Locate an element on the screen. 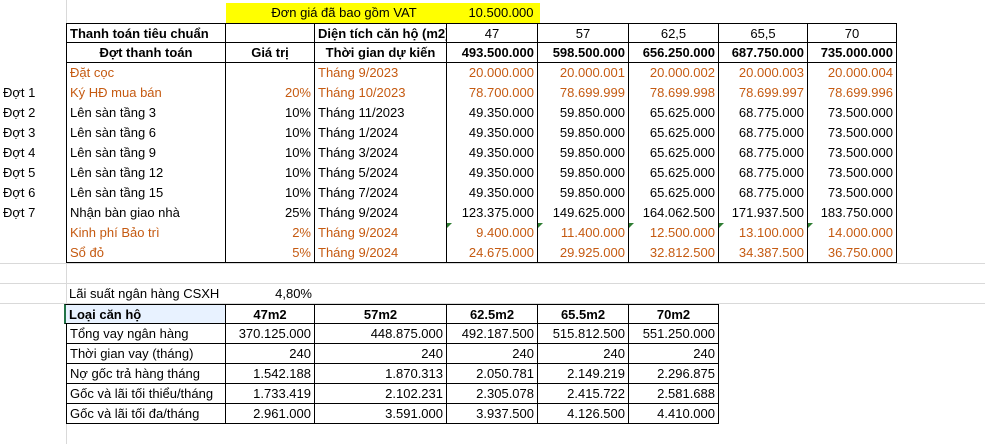  total-price-cell: 687.750.000 is located at coordinates (763, 53).